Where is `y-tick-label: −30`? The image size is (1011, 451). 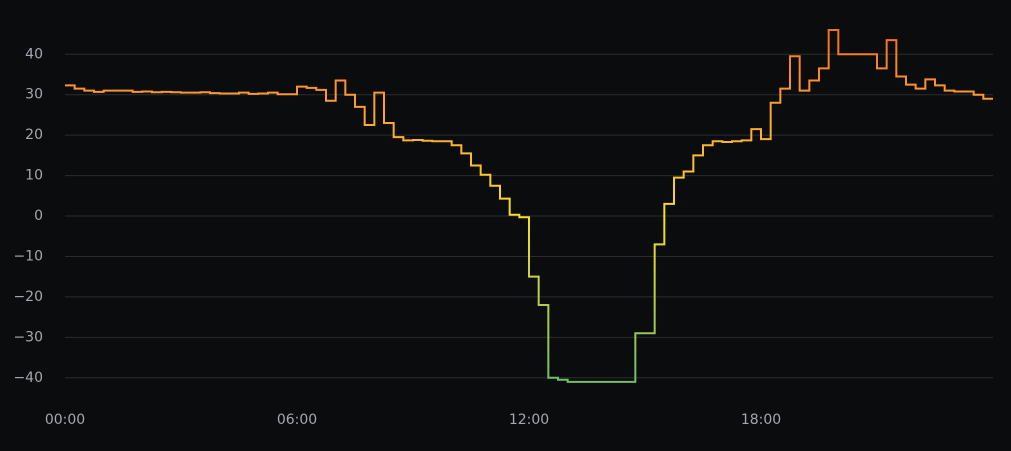 y-tick-label: −30 is located at coordinates (28, 337).